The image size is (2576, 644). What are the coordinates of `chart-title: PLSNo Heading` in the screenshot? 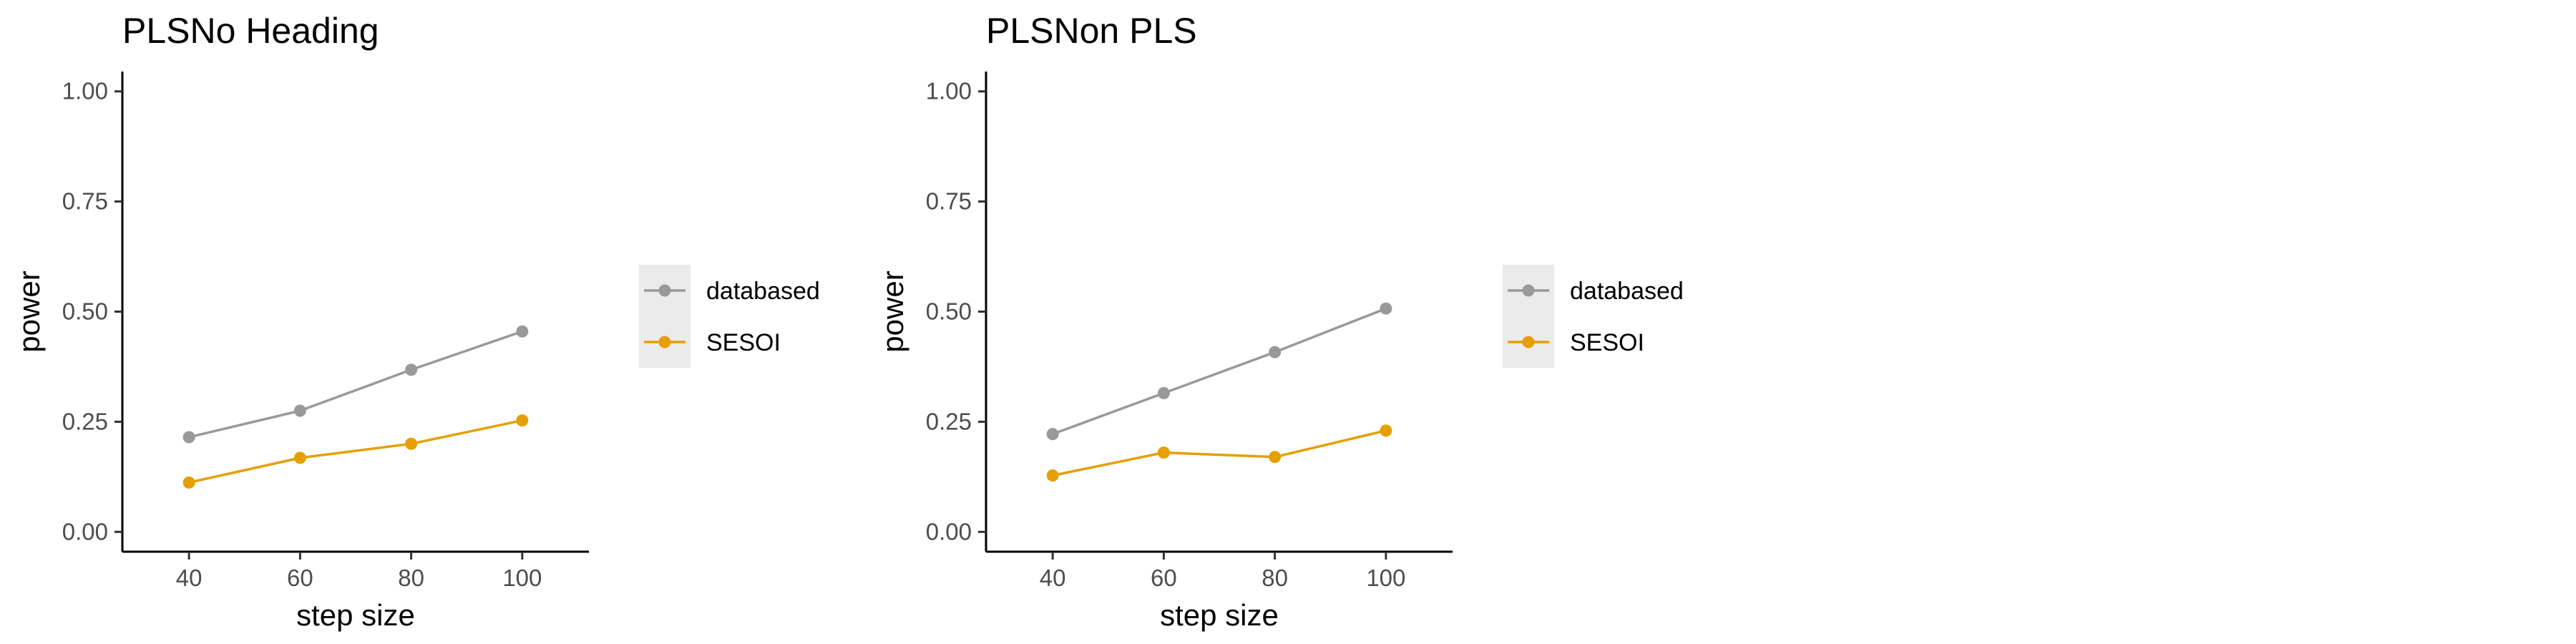 It's located at (250, 31).